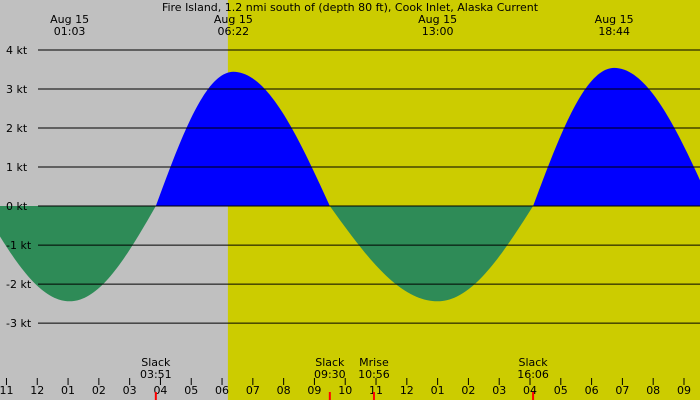 Image resolution: width=700 pixels, height=400 pixels. Describe the element at coordinates (345, 390) in the screenshot. I see `x-tick-label: 10` at that location.